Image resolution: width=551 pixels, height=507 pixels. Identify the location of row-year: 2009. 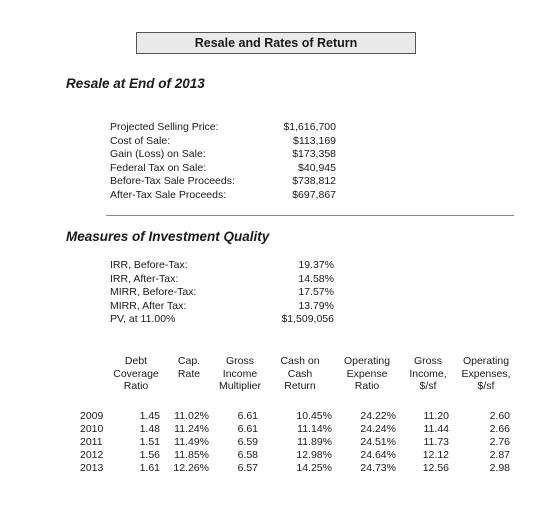
(92, 416).